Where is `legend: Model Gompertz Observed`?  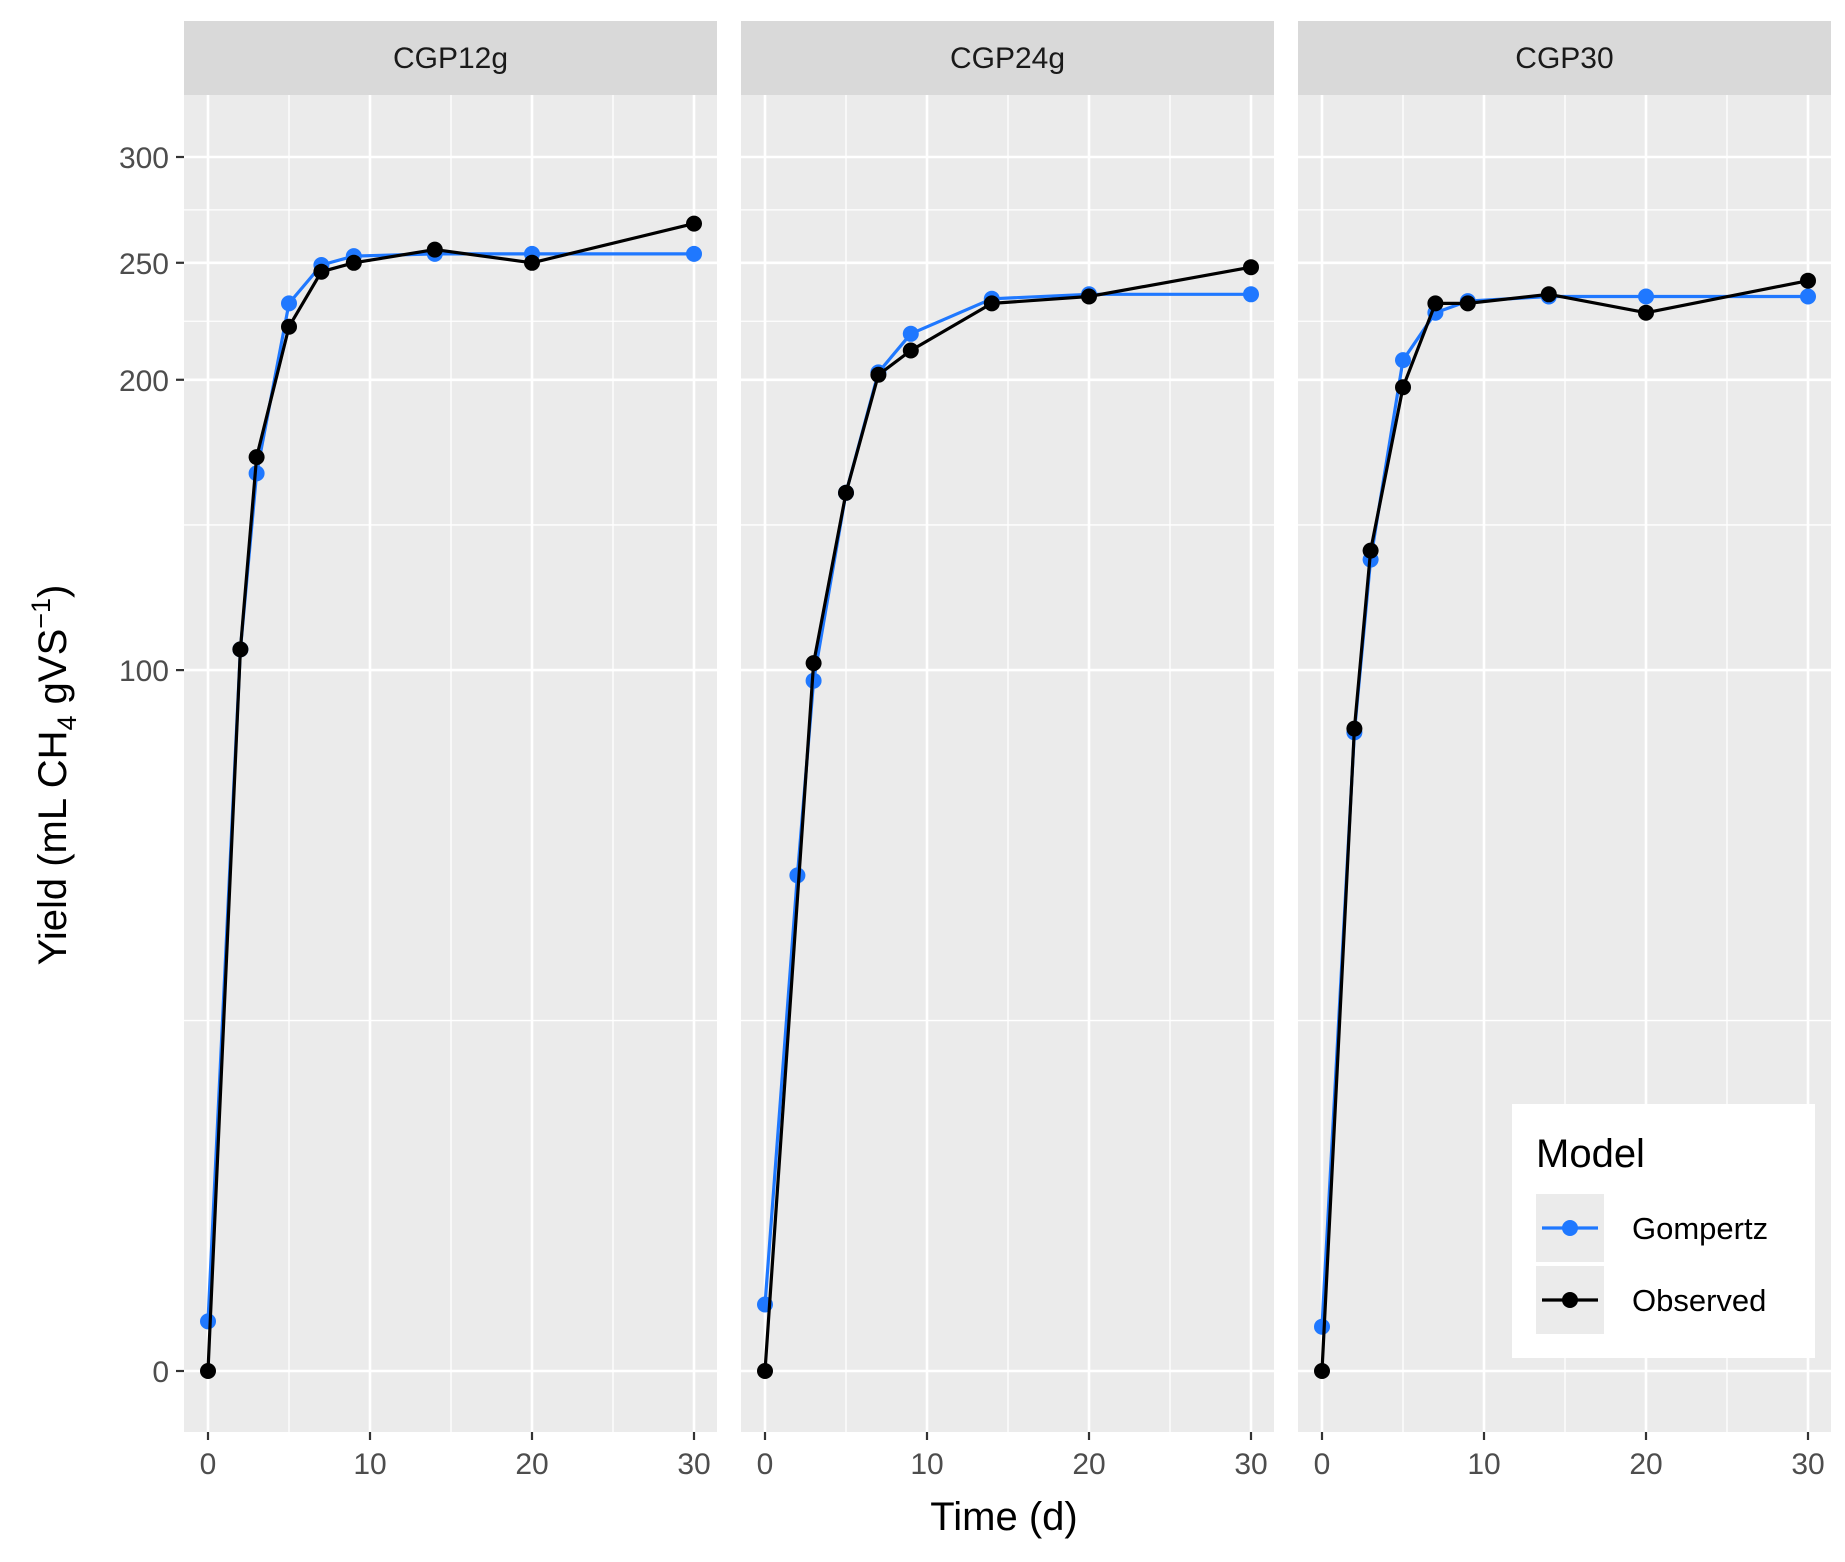 legend: Model Gompertz Observed is located at coordinates (1663, 1231).